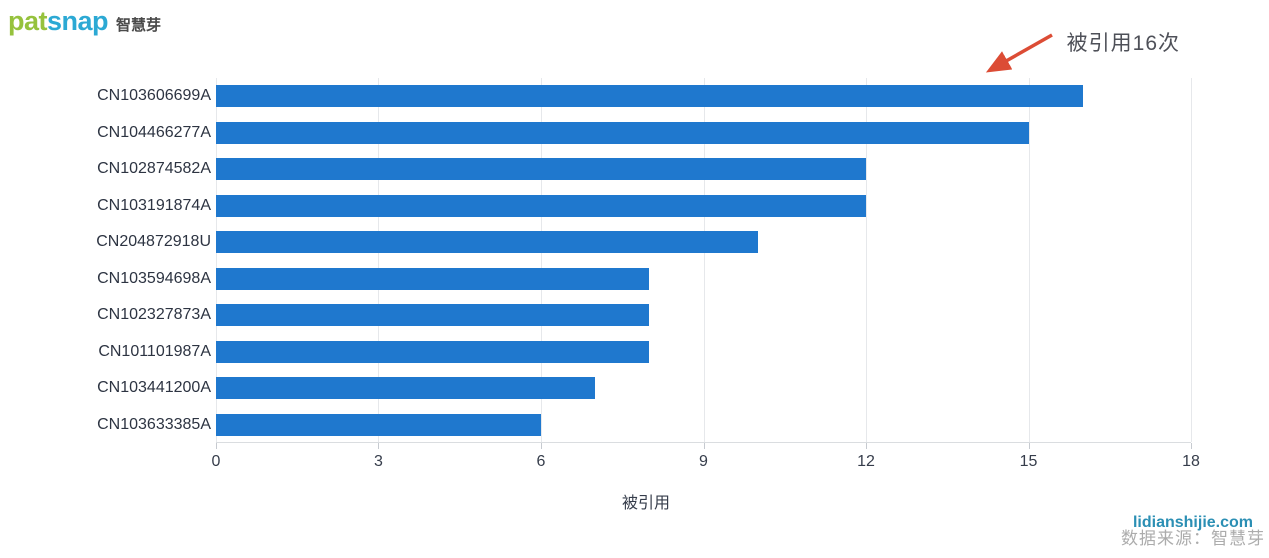 The height and width of the screenshot is (558, 1269). What do you see at coordinates (649, 96) in the screenshot?
I see `bar-CN103606699A` at bounding box center [649, 96].